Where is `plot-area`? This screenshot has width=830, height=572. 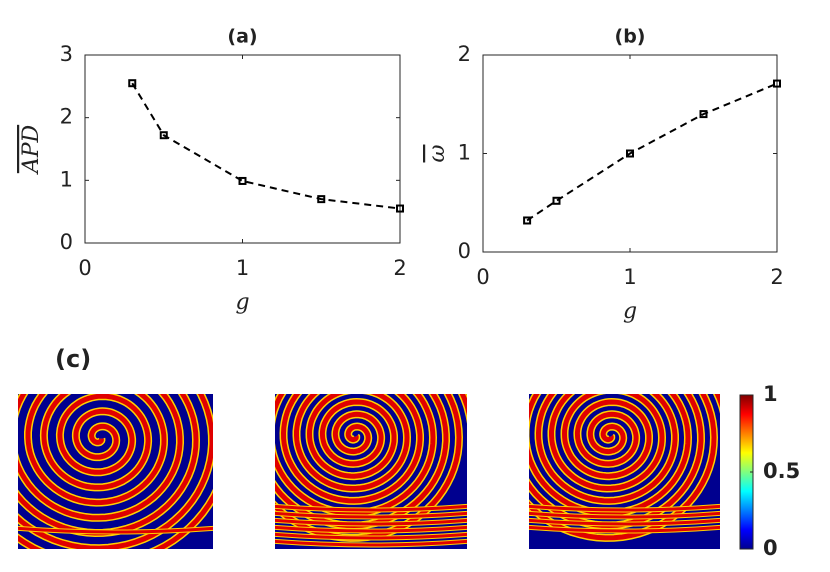
plot-area is located at coordinates (242, 149).